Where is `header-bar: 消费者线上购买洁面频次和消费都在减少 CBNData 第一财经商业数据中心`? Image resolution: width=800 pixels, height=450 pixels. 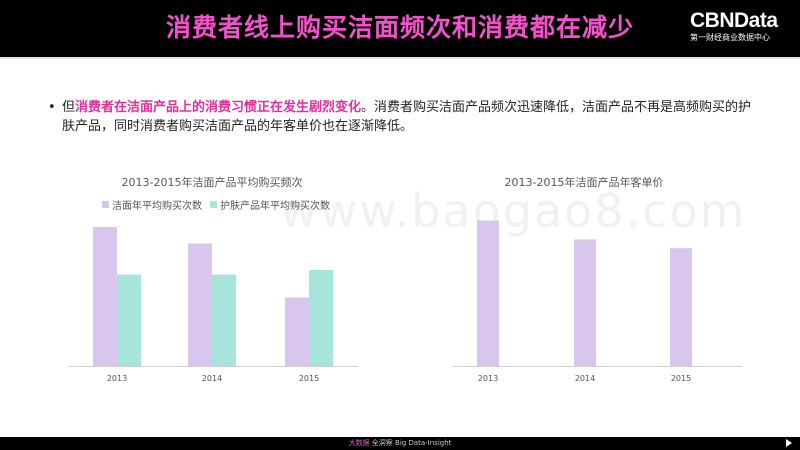 header-bar: 消费者线上购买洁面频次和消费都在减少 CBNData 第一财经商业数据中心 is located at coordinates (400, 28).